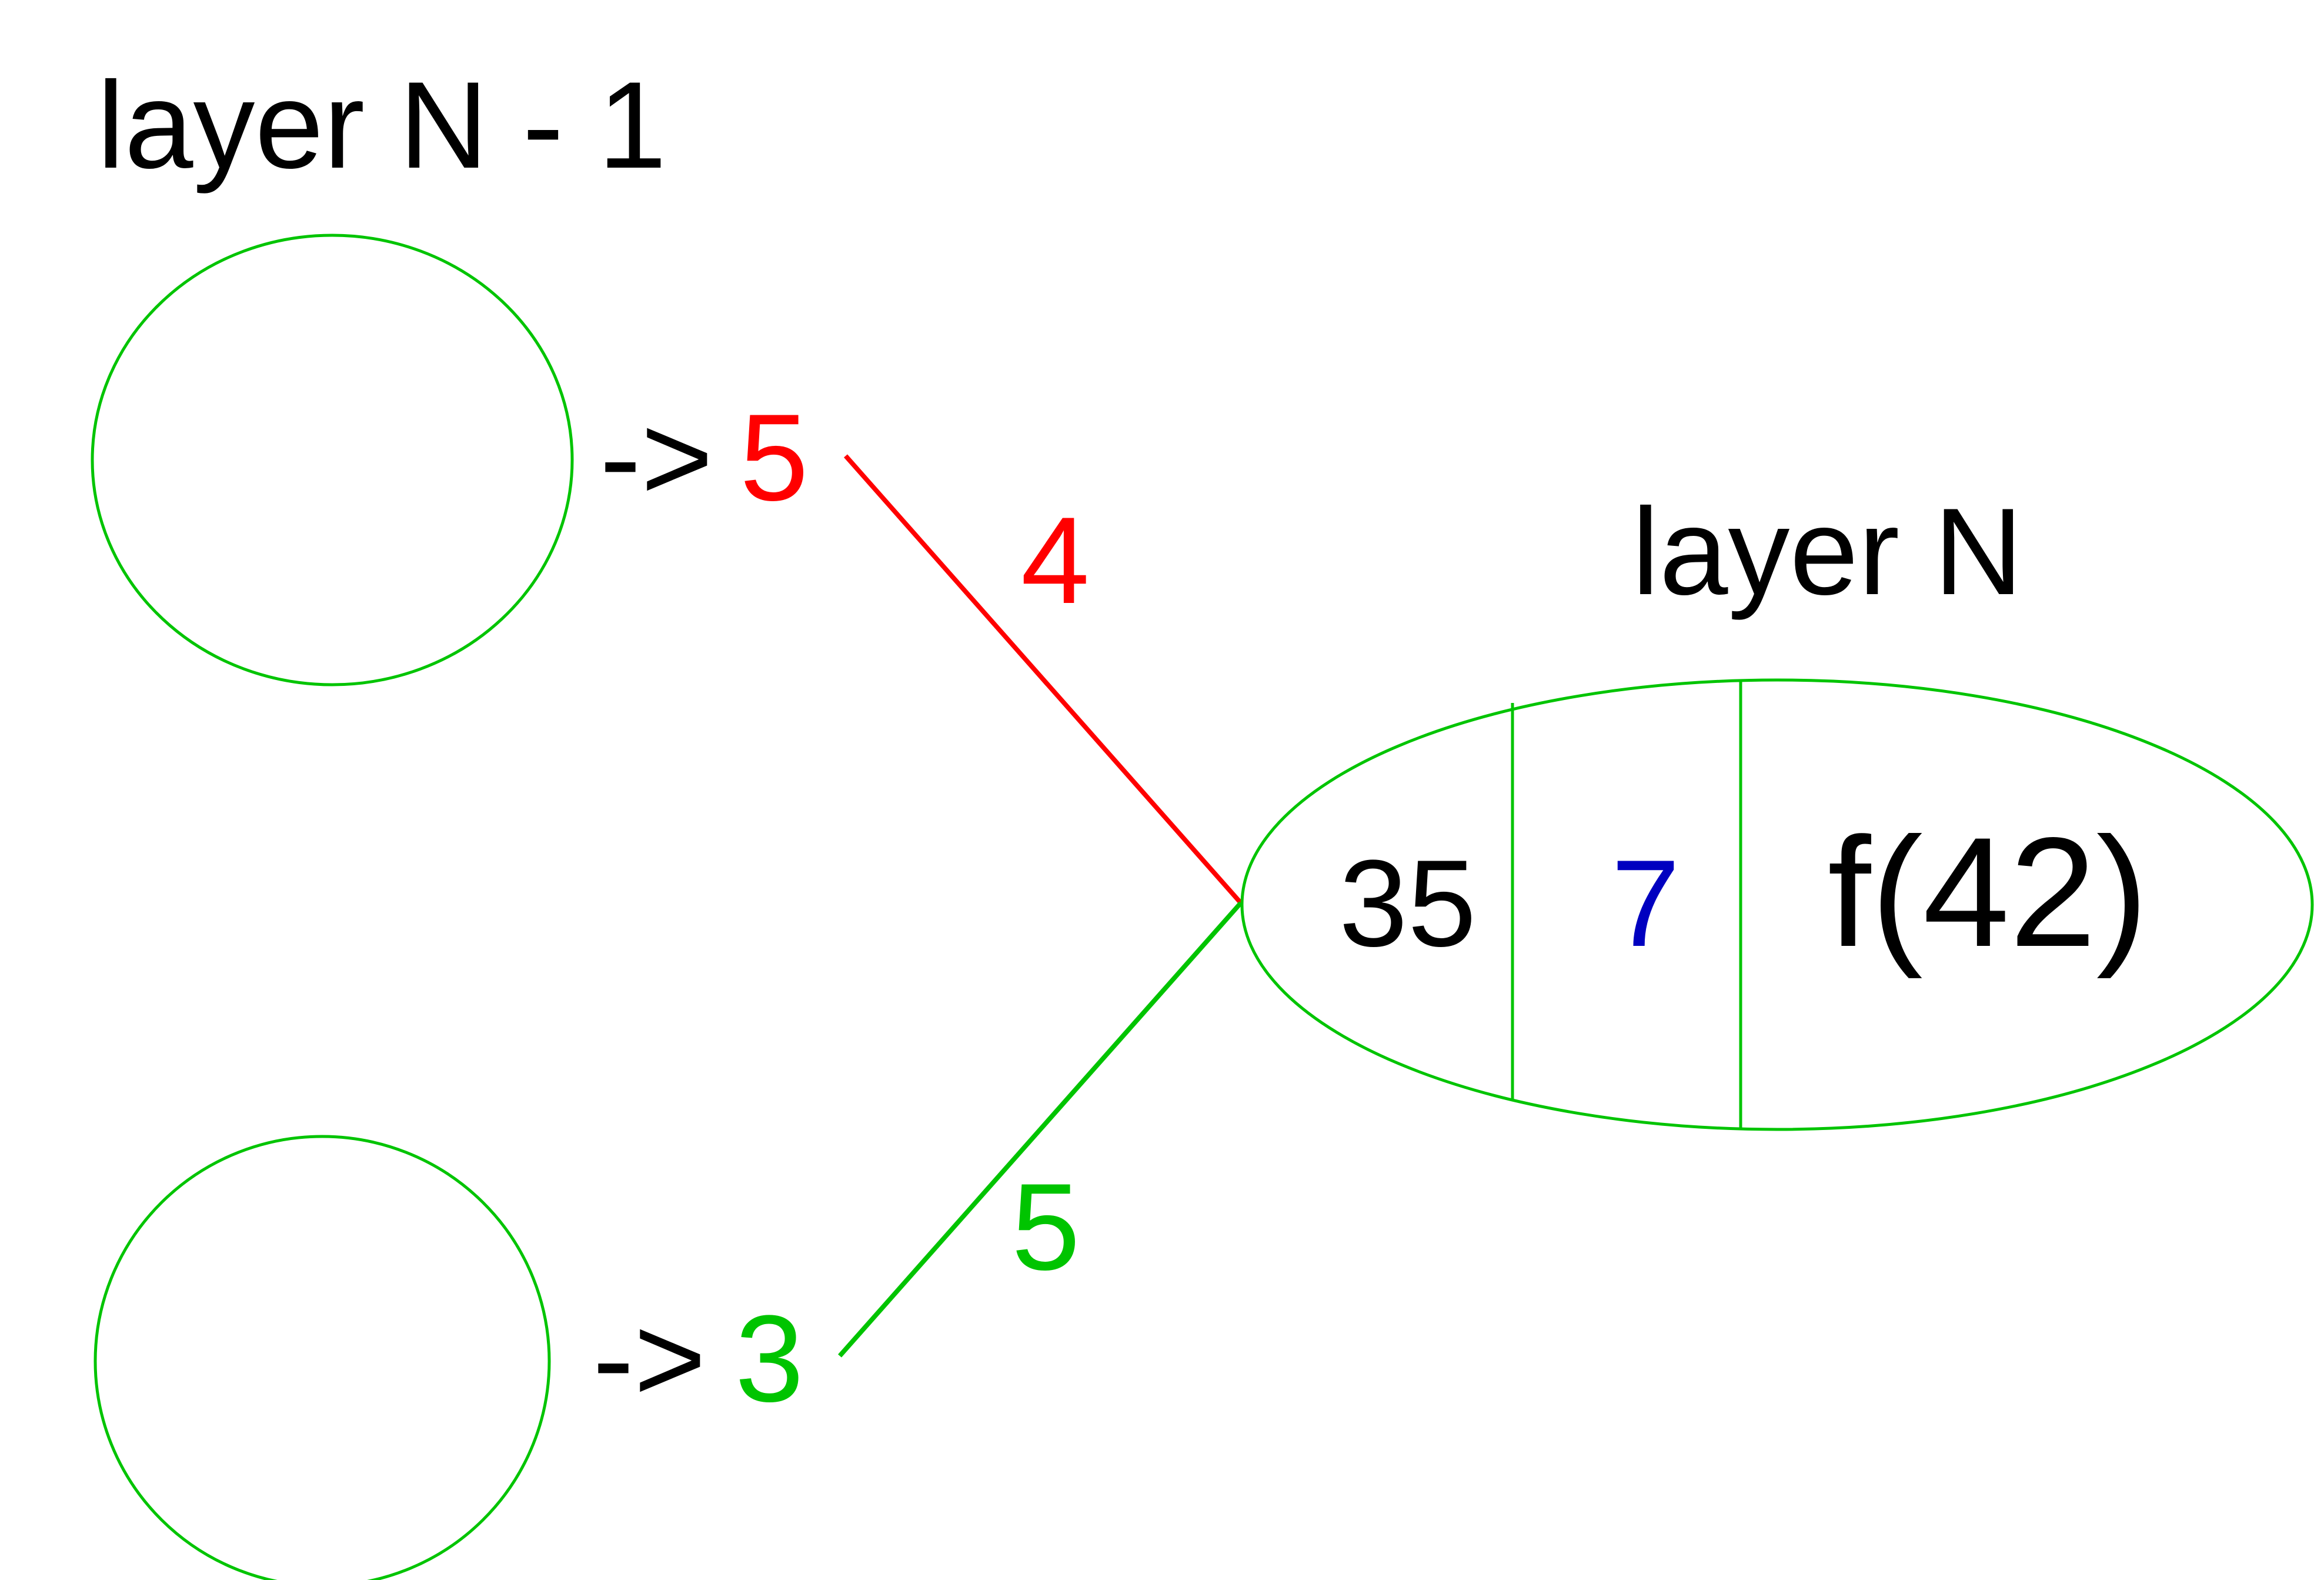  Describe the element at coordinates (1645, 903) in the screenshot. I see `bias-value: 7` at that location.